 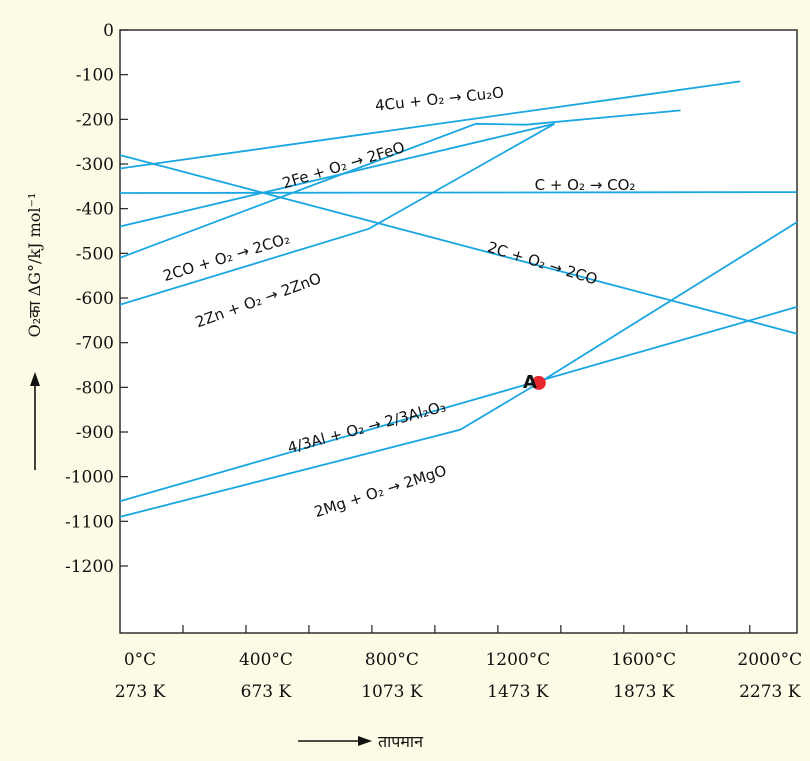 I want to click on x-tick-label-celsius: 1600°C, so click(x=643, y=660).